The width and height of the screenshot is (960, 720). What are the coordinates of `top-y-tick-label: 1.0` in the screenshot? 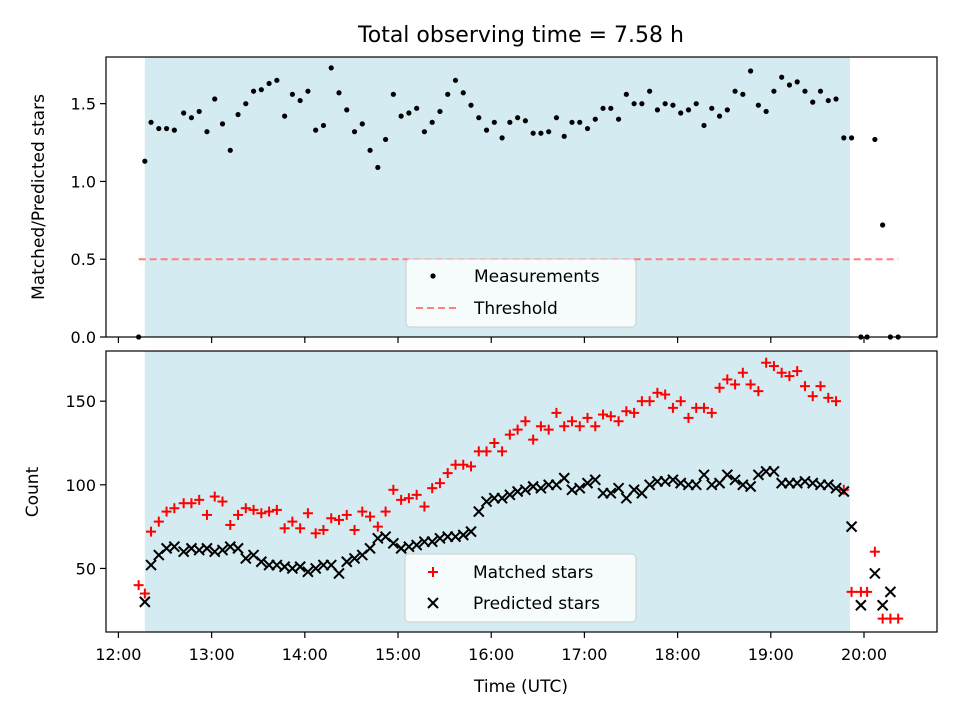 It's located at (83, 181).